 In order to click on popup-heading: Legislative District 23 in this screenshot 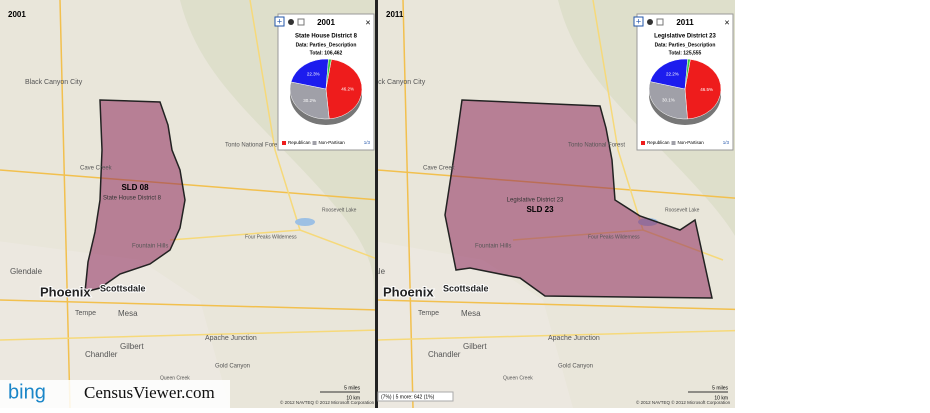, I will do `click(685, 37)`.